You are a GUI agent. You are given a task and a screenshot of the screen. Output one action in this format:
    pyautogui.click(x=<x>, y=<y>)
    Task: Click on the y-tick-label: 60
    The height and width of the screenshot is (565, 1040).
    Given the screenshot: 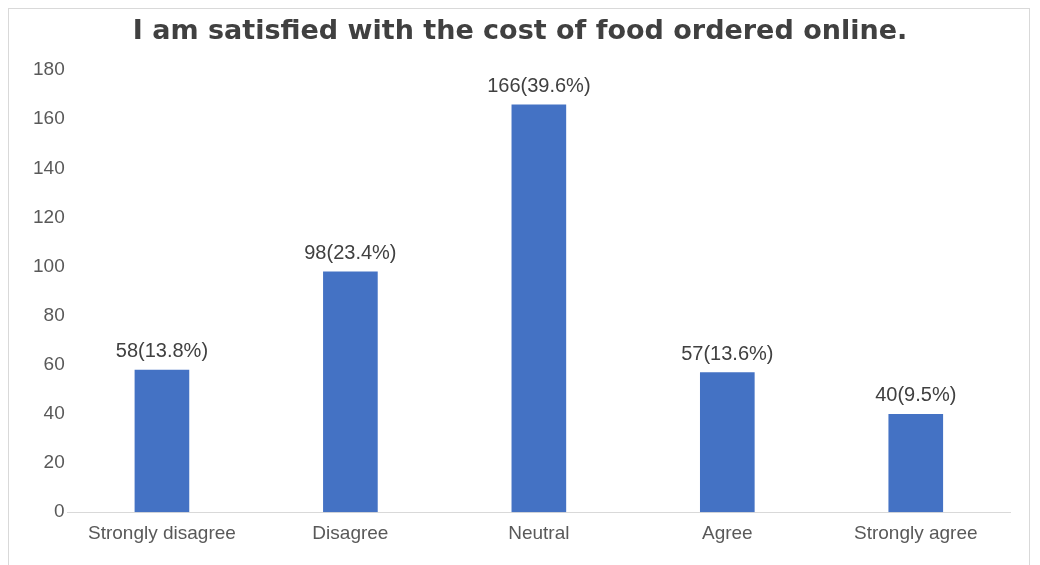 What is the action you would take?
    pyautogui.click(x=54, y=364)
    